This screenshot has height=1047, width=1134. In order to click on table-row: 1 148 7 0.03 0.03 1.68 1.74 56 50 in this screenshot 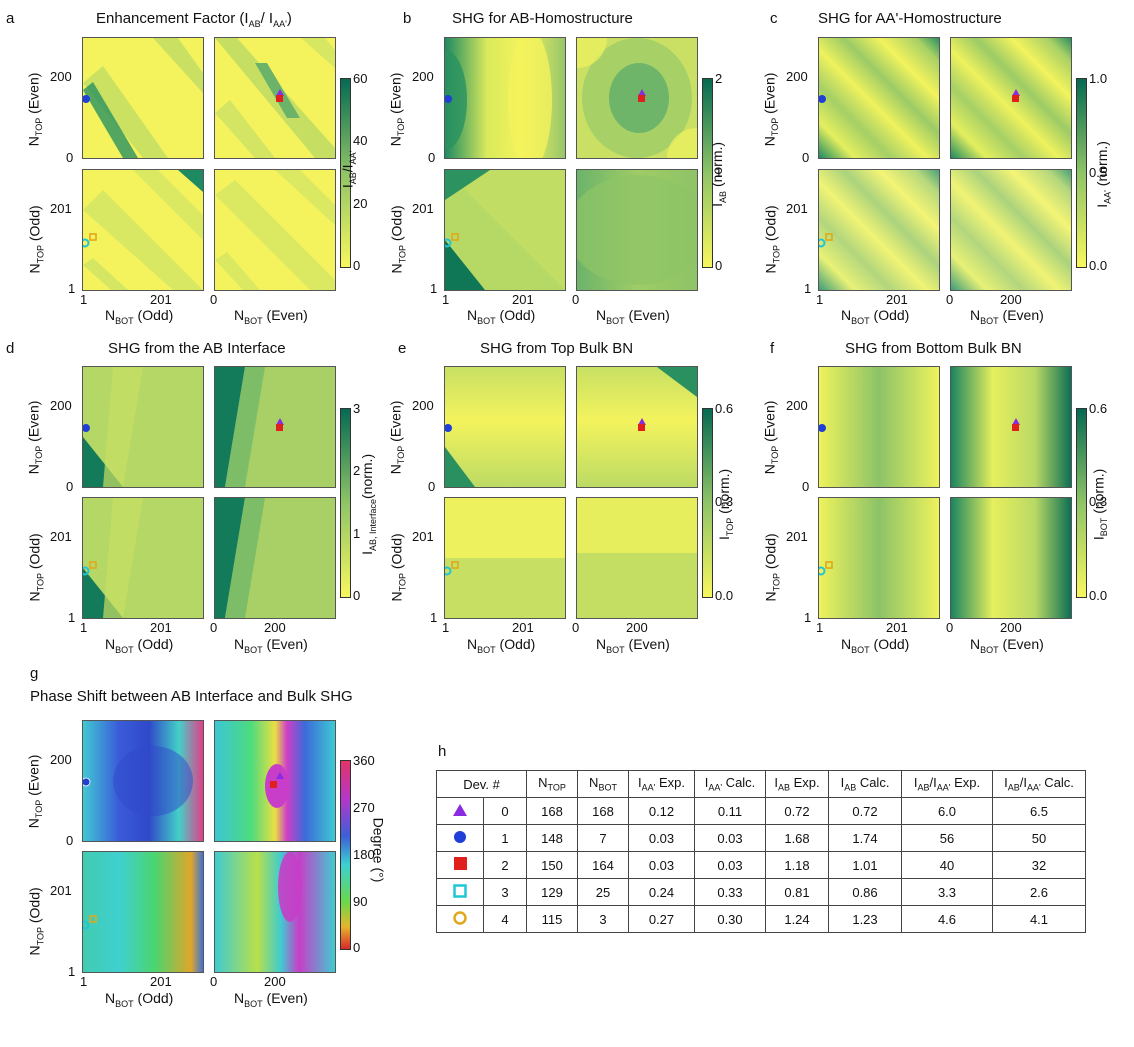, I will do `click(761, 838)`.